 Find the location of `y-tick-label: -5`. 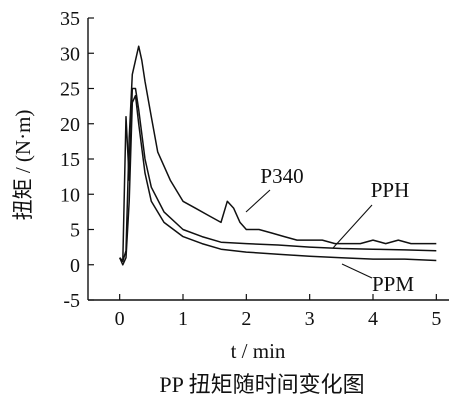

y-tick-label: -5 is located at coordinates (71, 301).